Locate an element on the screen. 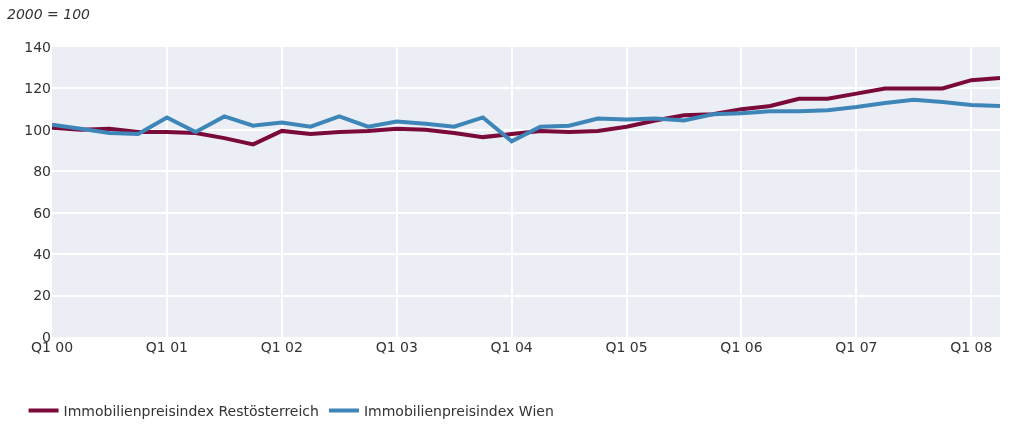 The image size is (1020, 439). legend-label: Immobilienpreisindex Wien is located at coordinates (458, 411).